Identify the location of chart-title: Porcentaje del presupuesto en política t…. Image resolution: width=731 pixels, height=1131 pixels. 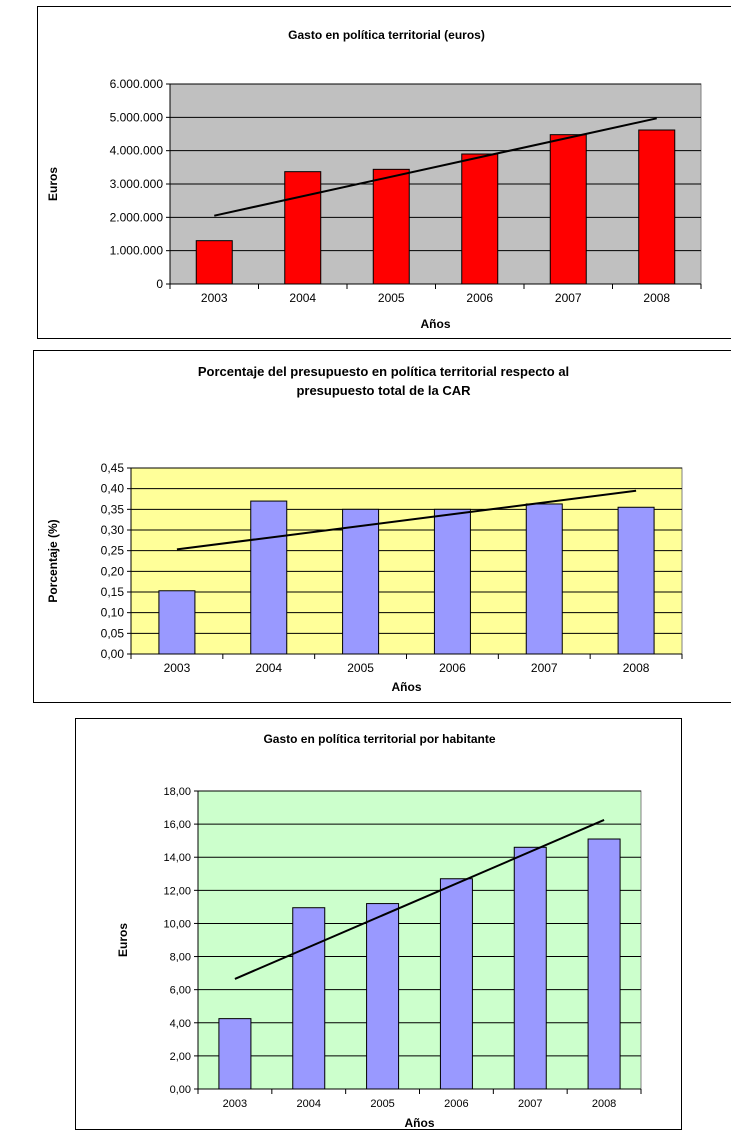
(383, 371).